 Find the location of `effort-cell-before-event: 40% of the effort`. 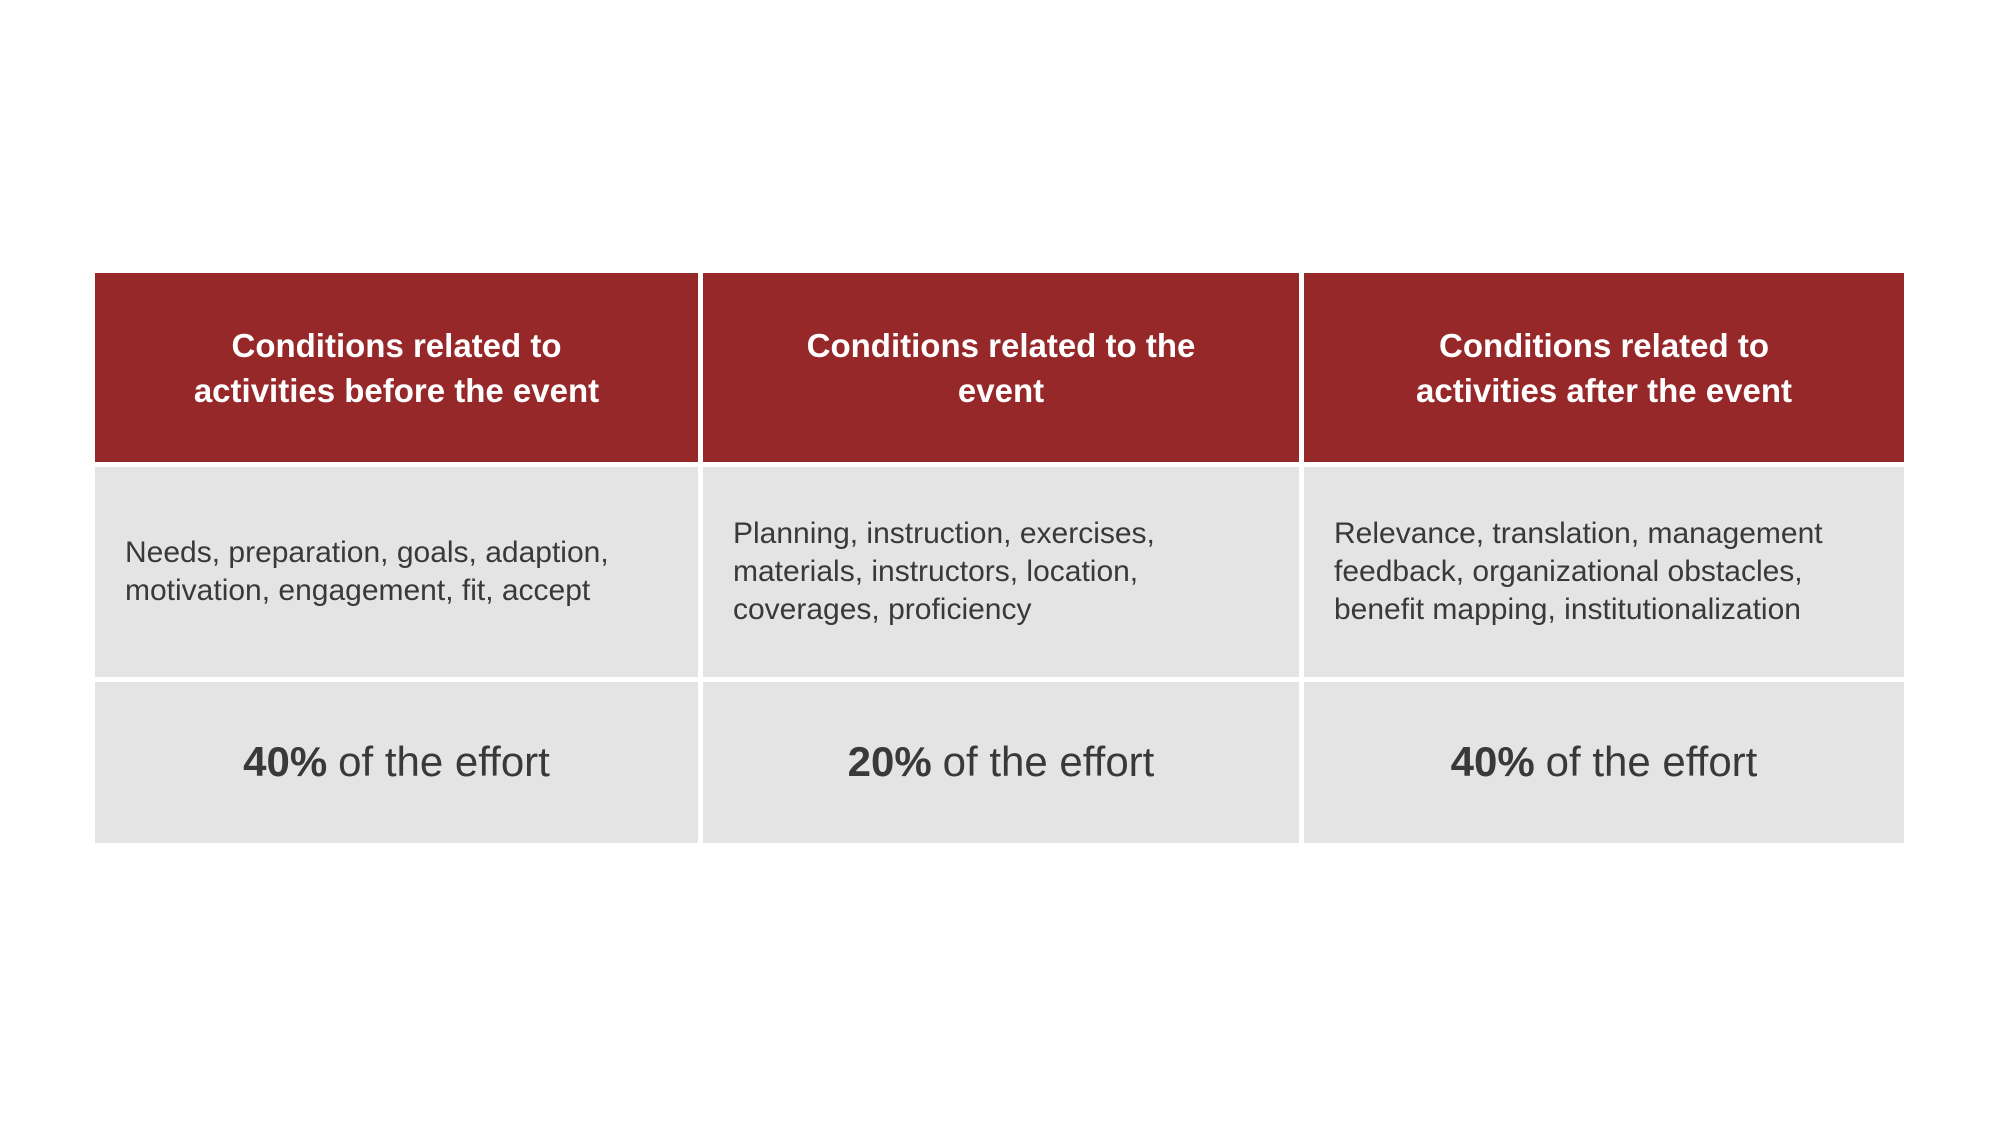

effort-cell-before-event: 40% of the effort is located at coordinates (396, 762).